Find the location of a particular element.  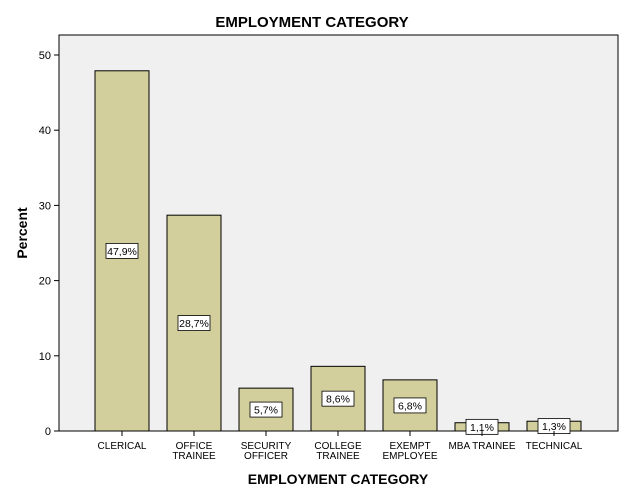

data-label-text: 5,7% is located at coordinates (266, 411).